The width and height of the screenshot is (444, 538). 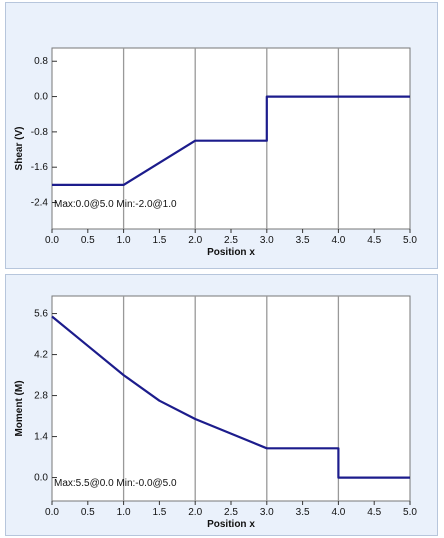 I want to click on moment-x-tick-label: 3.5, so click(x=303, y=512).